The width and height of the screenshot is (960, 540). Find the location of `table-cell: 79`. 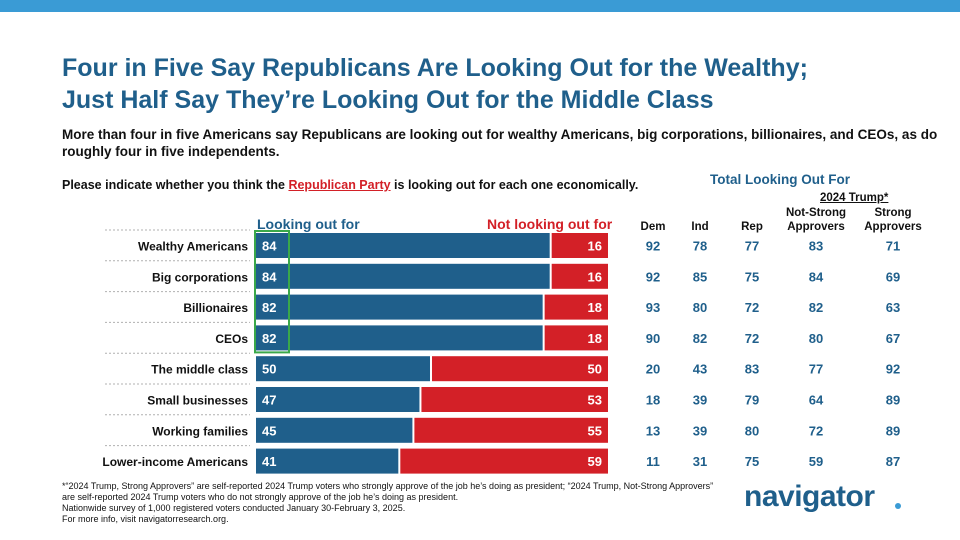

table-cell: 79 is located at coordinates (752, 400).